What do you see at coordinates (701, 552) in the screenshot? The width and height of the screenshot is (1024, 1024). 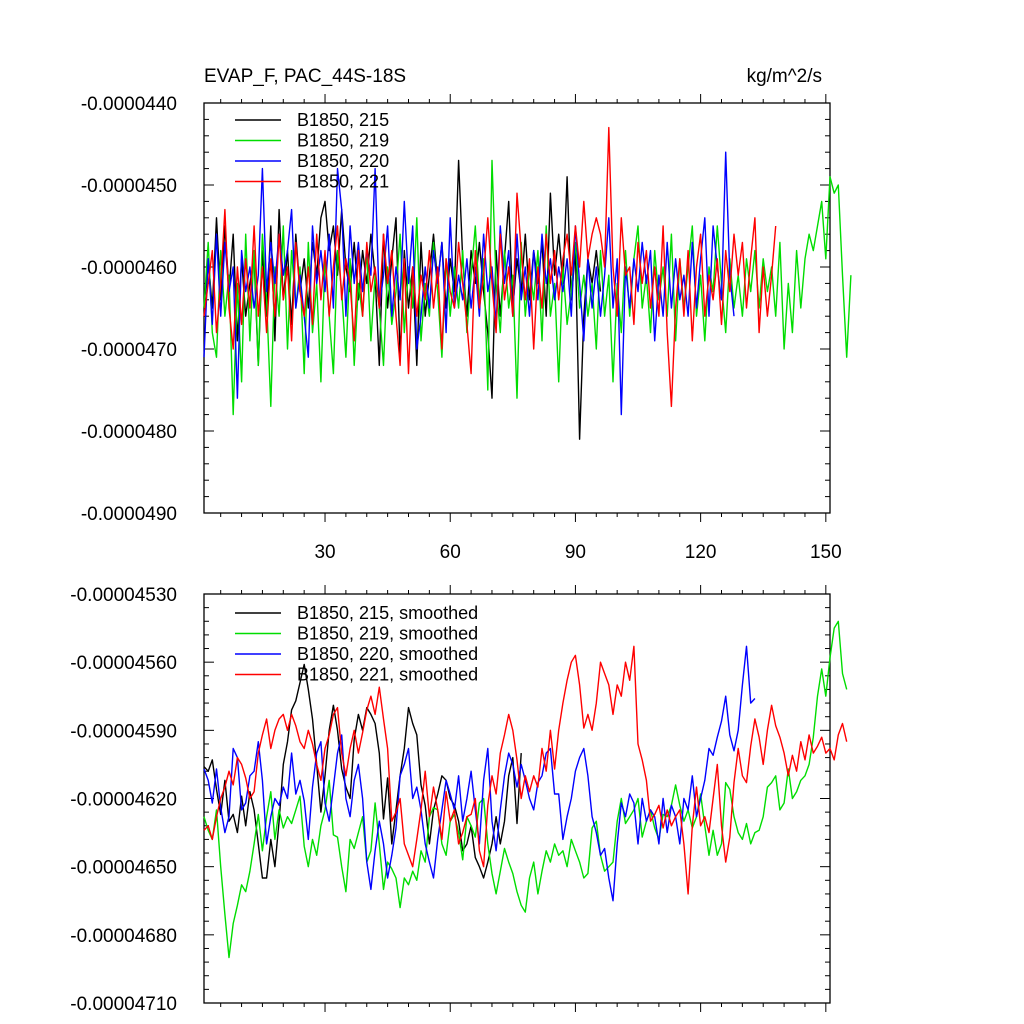 I see `x-tick-label: 120` at bounding box center [701, 552].